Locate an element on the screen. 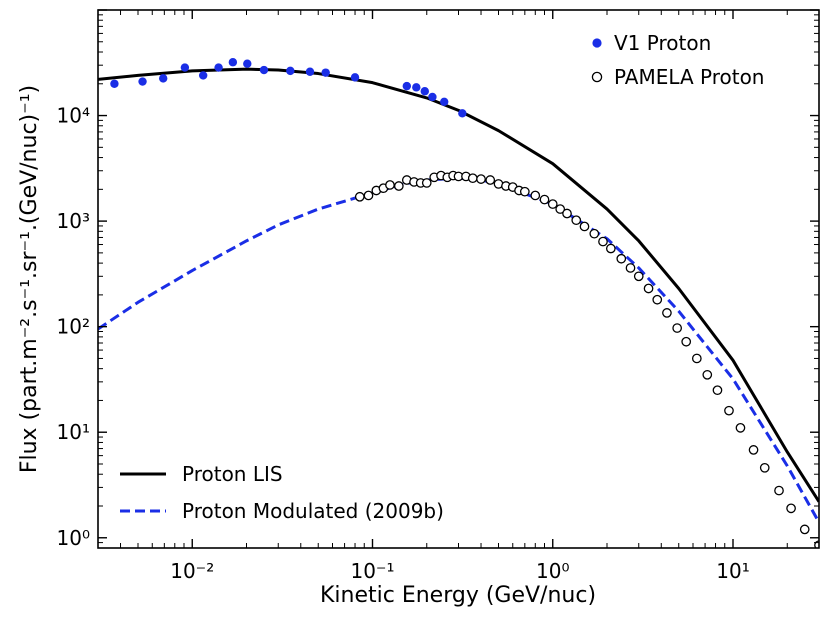 The width and height of the screenshot is (830, 621). y-tick-label: 10⁰ is located at coordinates (73, 538).